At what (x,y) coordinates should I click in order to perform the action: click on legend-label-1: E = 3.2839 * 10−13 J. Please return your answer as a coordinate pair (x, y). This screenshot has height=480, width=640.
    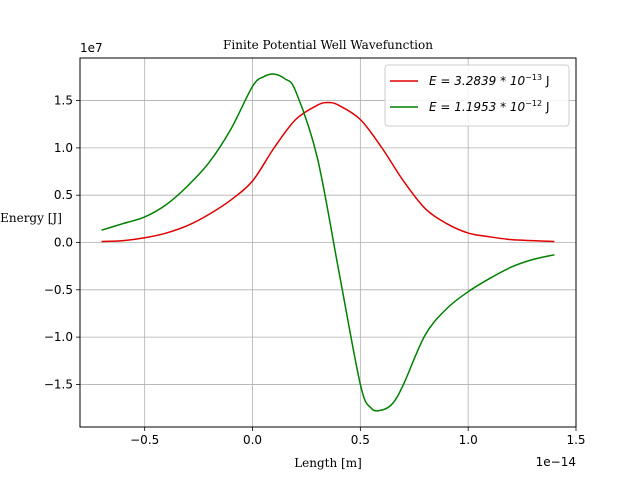
    Looking at the image, I should click on (489, 80).